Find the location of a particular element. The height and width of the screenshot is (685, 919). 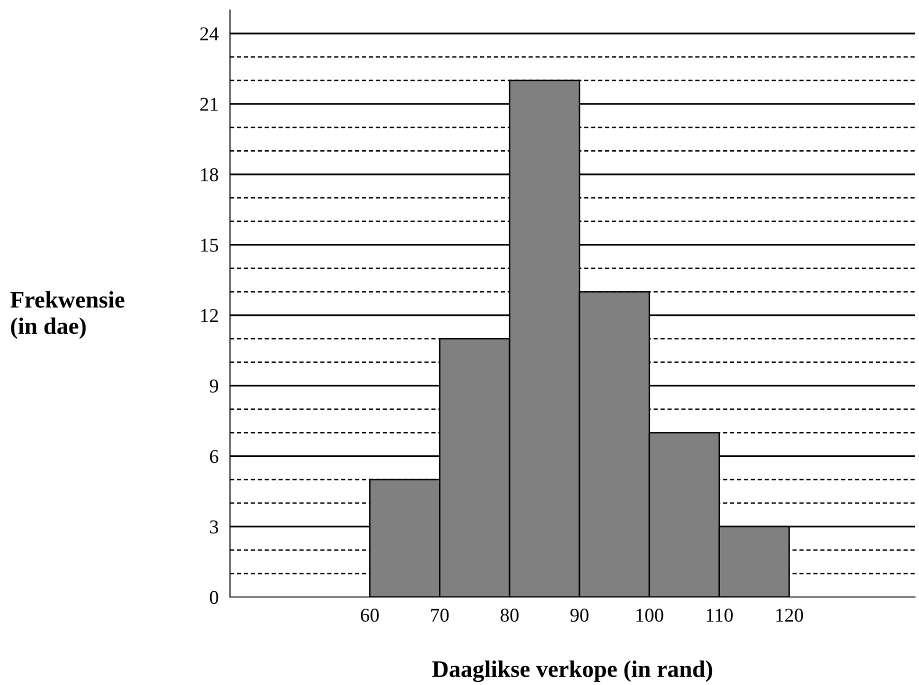

y-tick-label: 0 is located at coordinates (214, 597).